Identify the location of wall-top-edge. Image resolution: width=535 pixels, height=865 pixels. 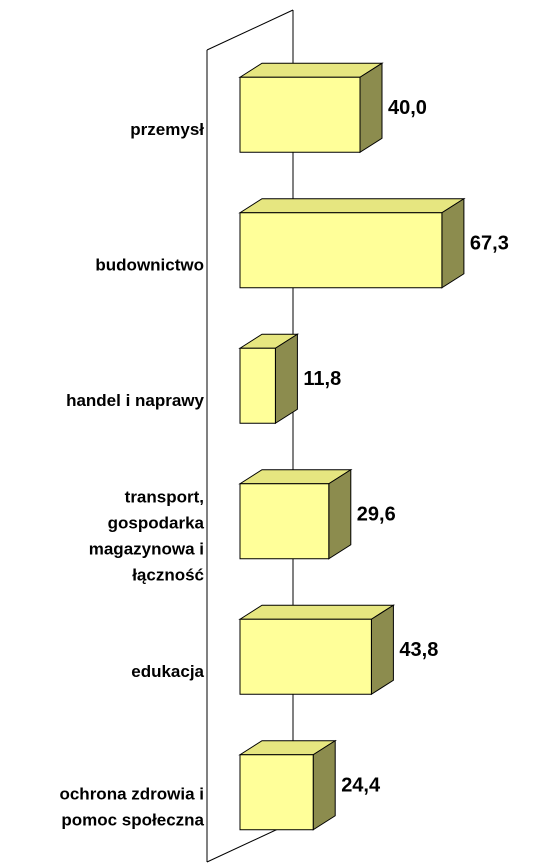
(250, 30).